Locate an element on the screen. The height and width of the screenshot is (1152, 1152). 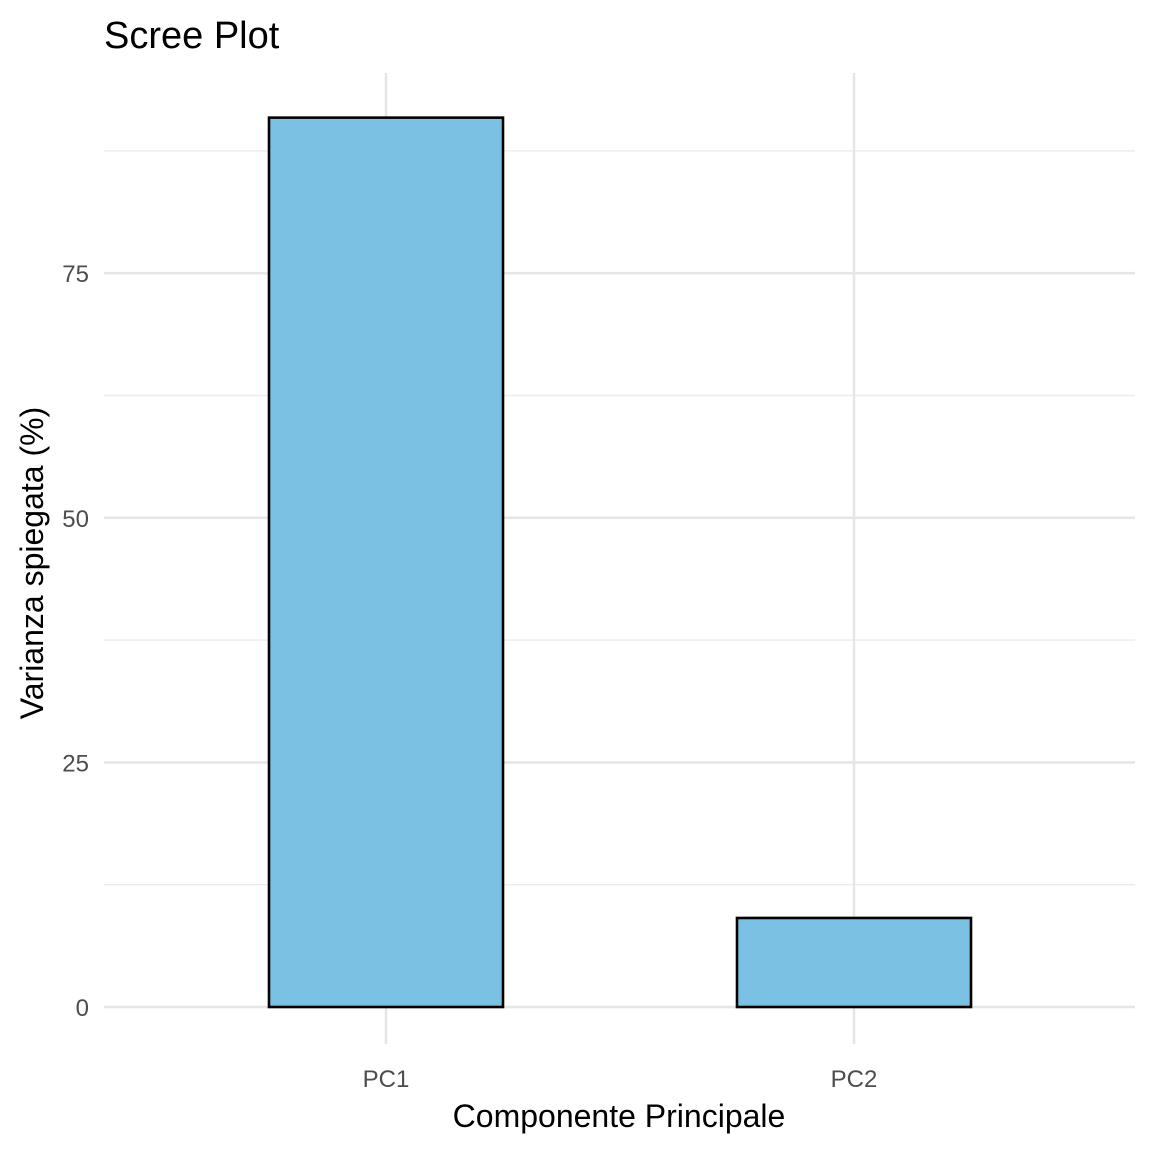
y-tick-label: 75 is located at coordinates (75, 274).